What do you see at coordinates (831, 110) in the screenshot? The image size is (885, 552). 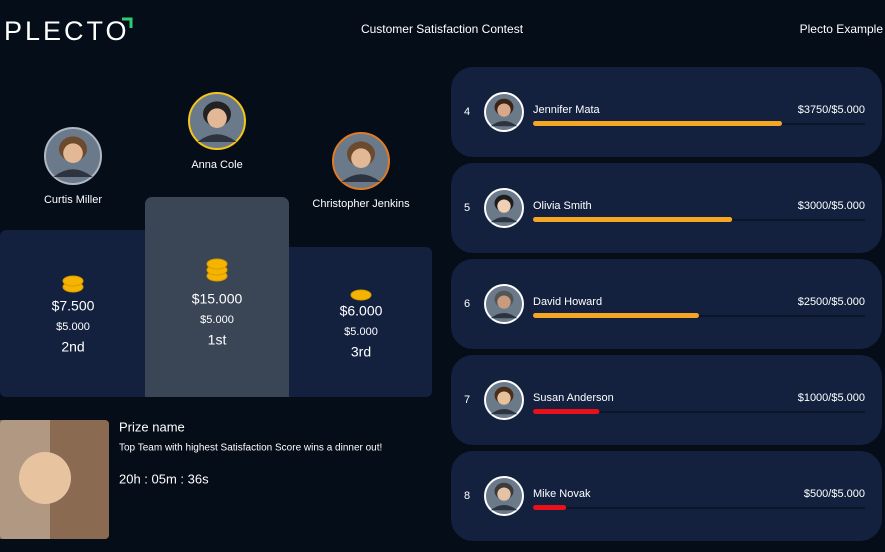 I see `score: $3750/$5.000` at bounding box center [831, 110].